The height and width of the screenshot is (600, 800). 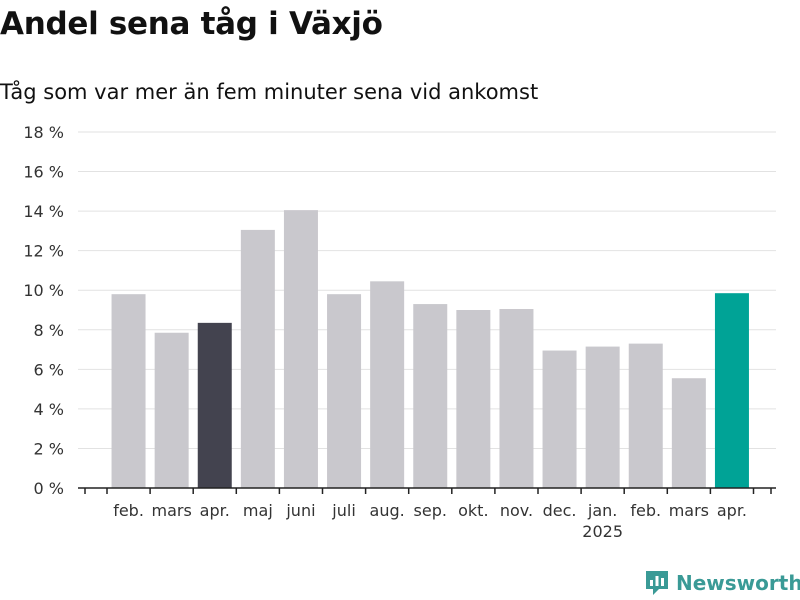 I want to click on y-tick-label: 16 %, so click(x=43, y=172).